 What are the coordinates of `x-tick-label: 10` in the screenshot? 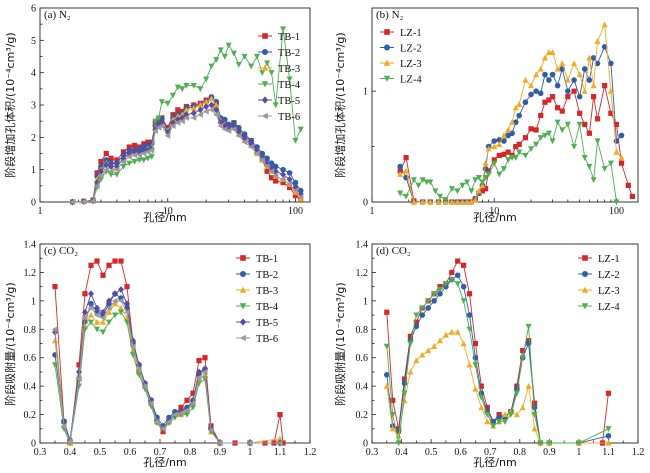 It's located at (494, 211).